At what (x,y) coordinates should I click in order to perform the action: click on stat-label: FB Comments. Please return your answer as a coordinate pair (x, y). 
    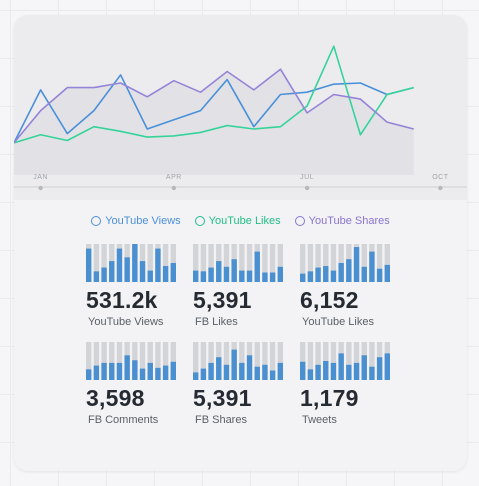
    Looking at the image, I should click on (123, 420).